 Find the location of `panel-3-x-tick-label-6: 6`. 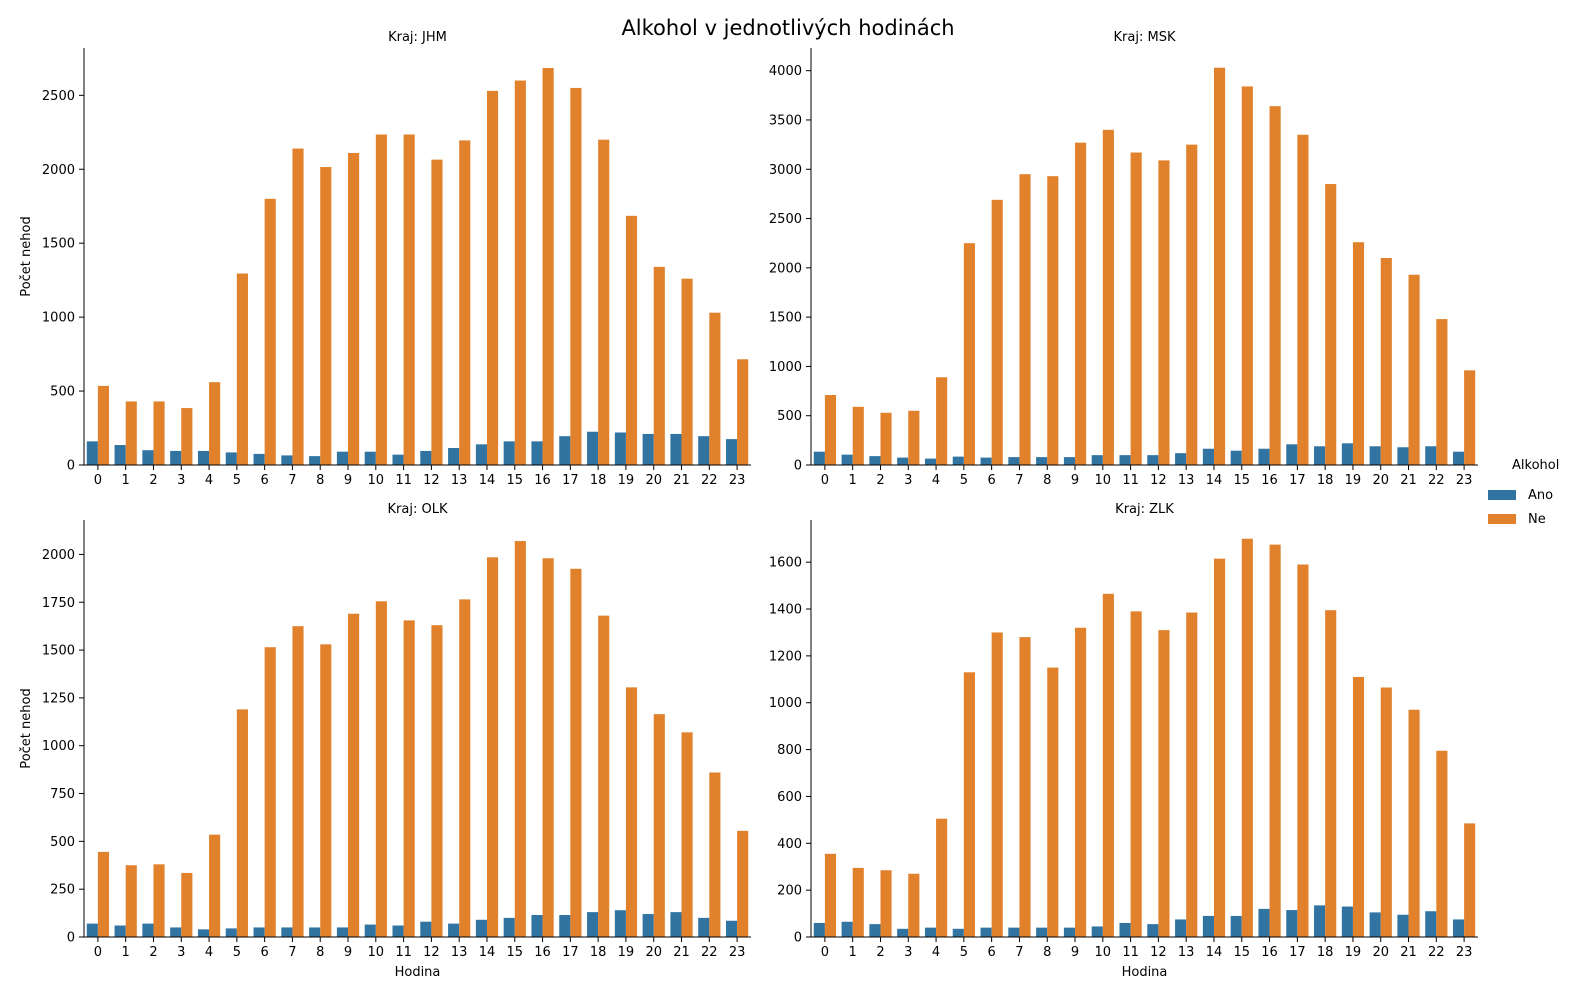

panel-3-x-tick-label-6: 6 is located at coordinates (265, 952).